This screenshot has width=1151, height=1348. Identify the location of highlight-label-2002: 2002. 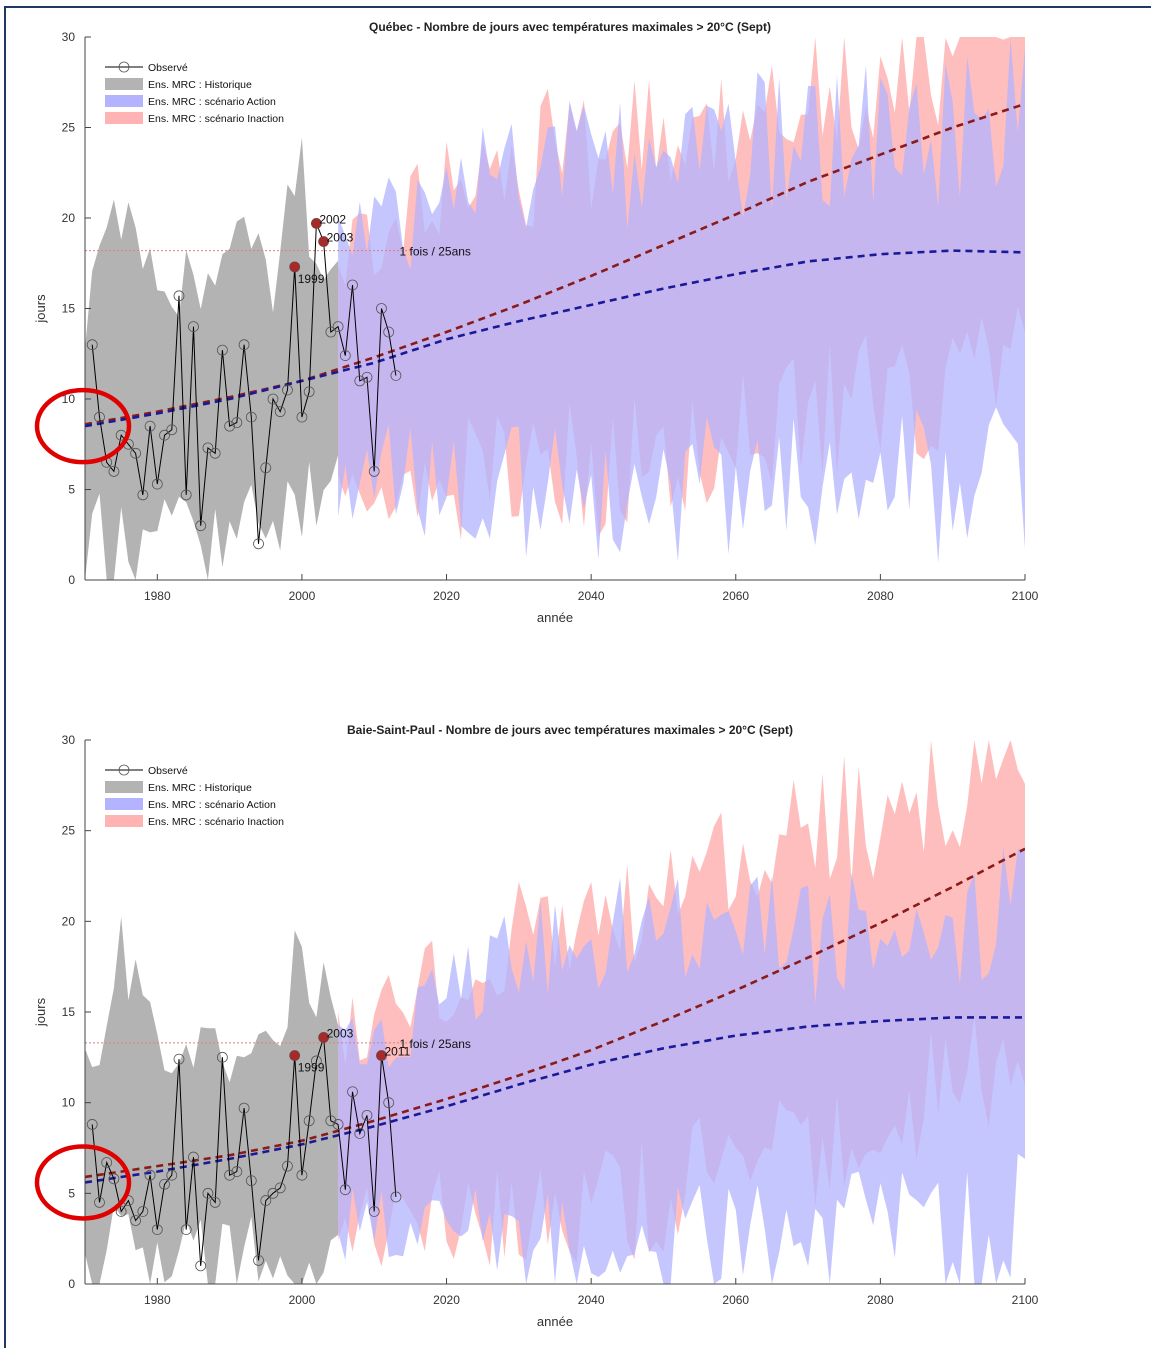
(332, 219).